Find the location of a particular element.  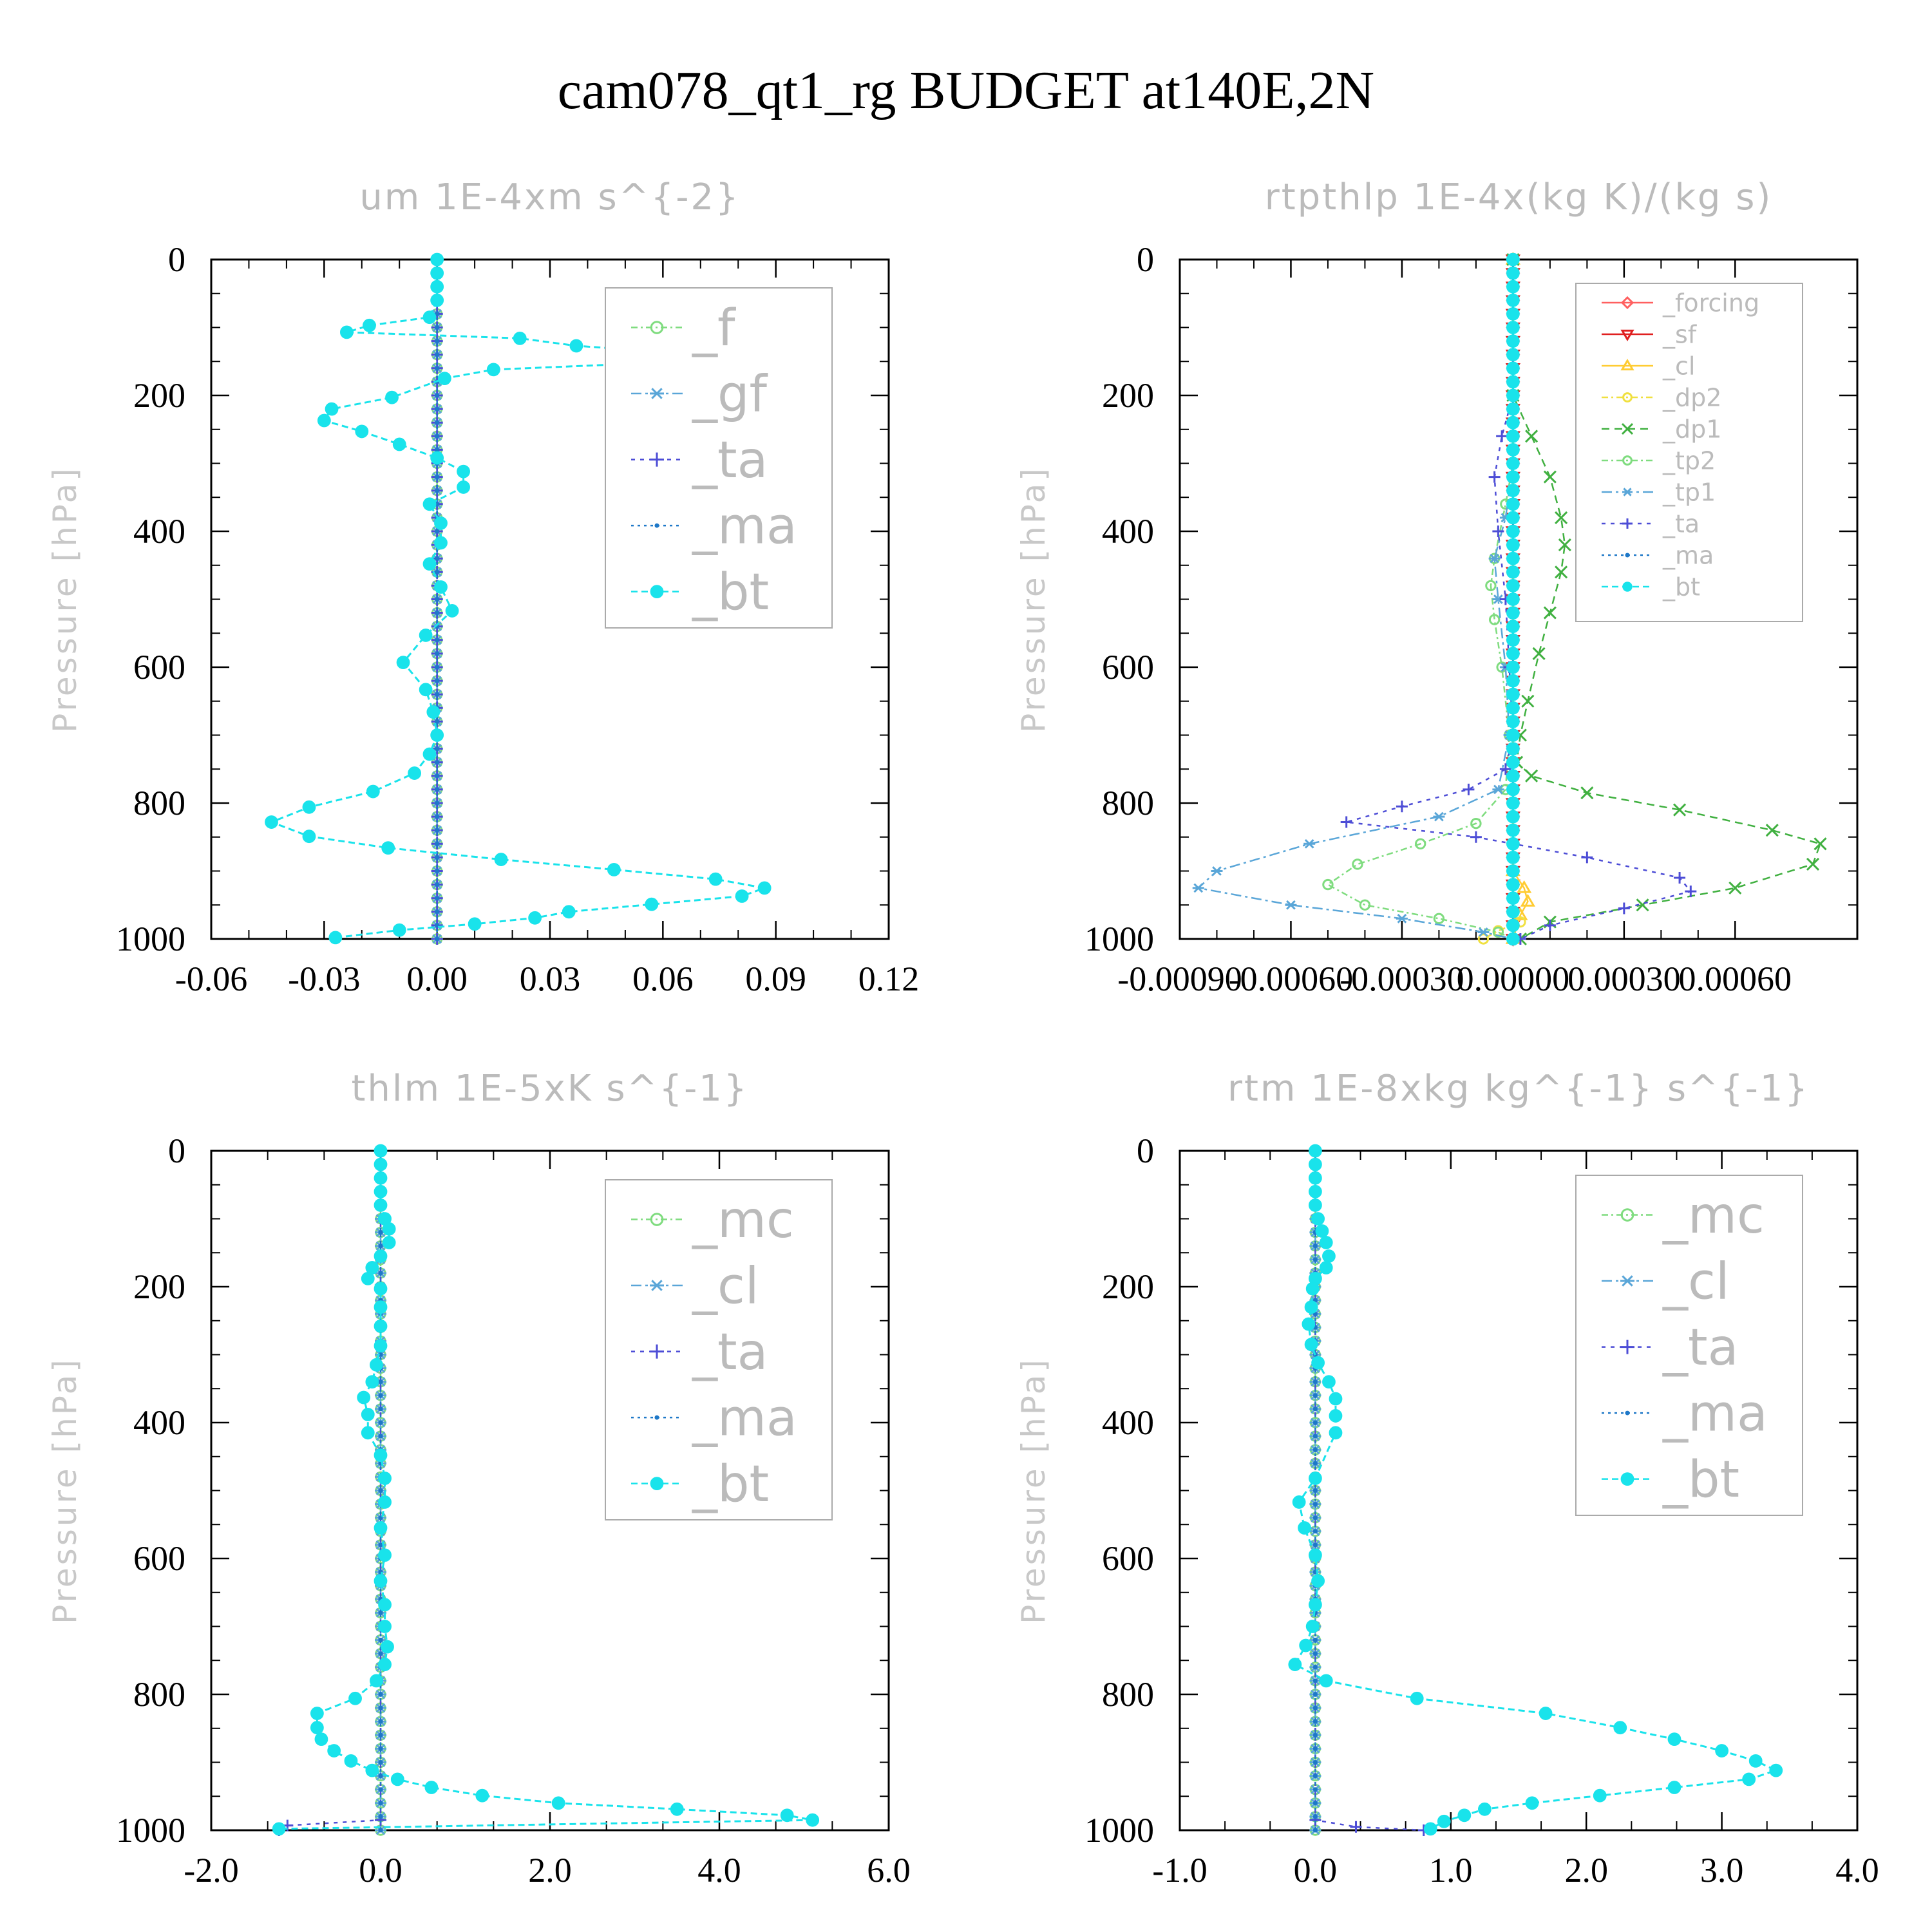

legend-box is located at coordinates (719, 458).